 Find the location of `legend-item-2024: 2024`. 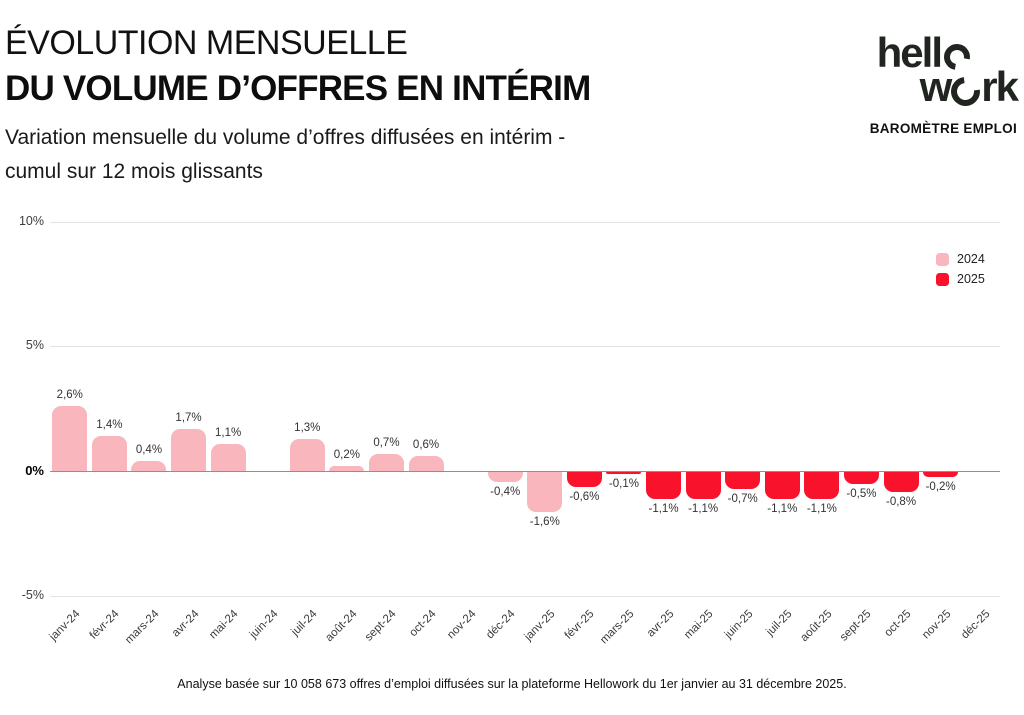

legend-item-2024: 2024 is located at coordinates (960, 259).